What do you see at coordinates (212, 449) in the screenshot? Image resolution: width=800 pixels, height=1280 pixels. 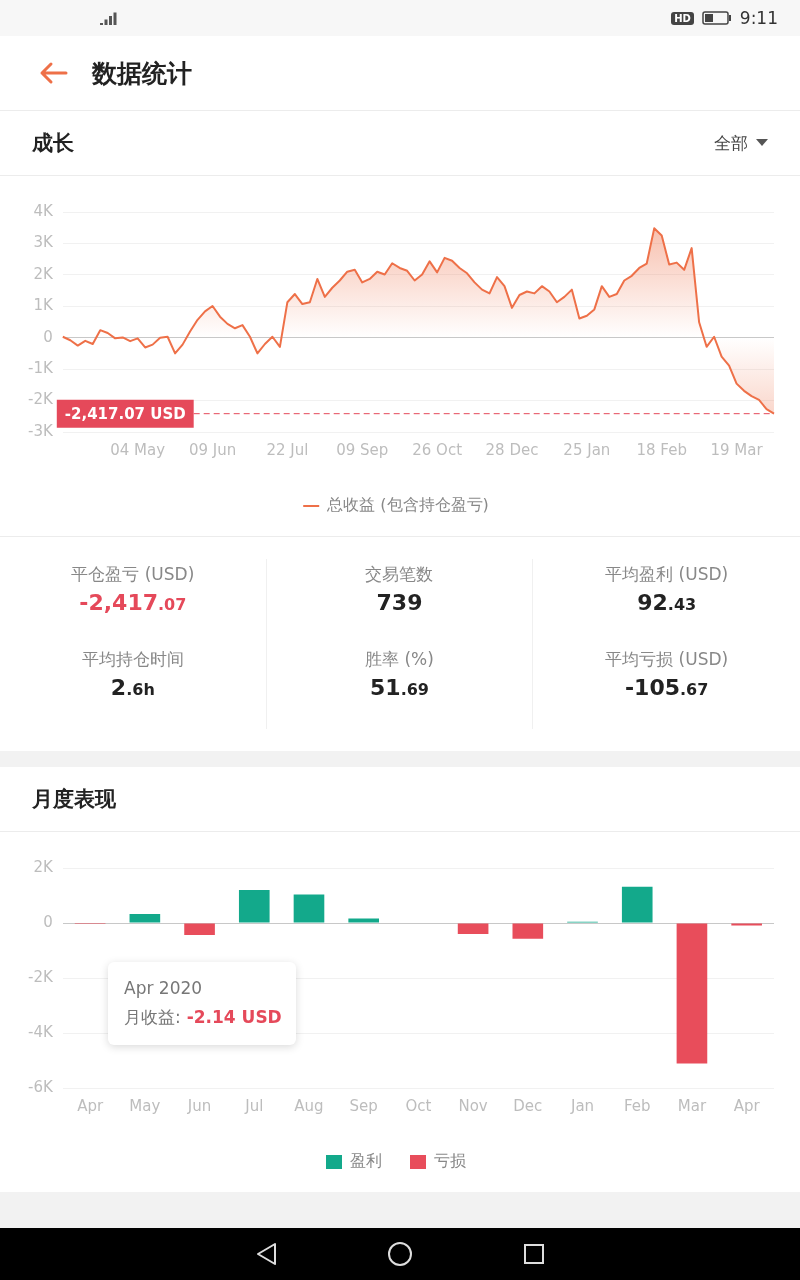 I see `x-tick-label: 09 Jun` at bounding box center [212, 449].